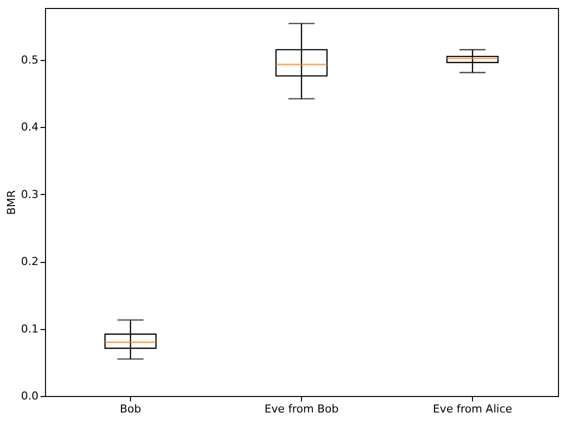 The height and width of the screenshot is (421, 579). I want to click on x-tick-label: Eve from Bob, so click(301, 409).